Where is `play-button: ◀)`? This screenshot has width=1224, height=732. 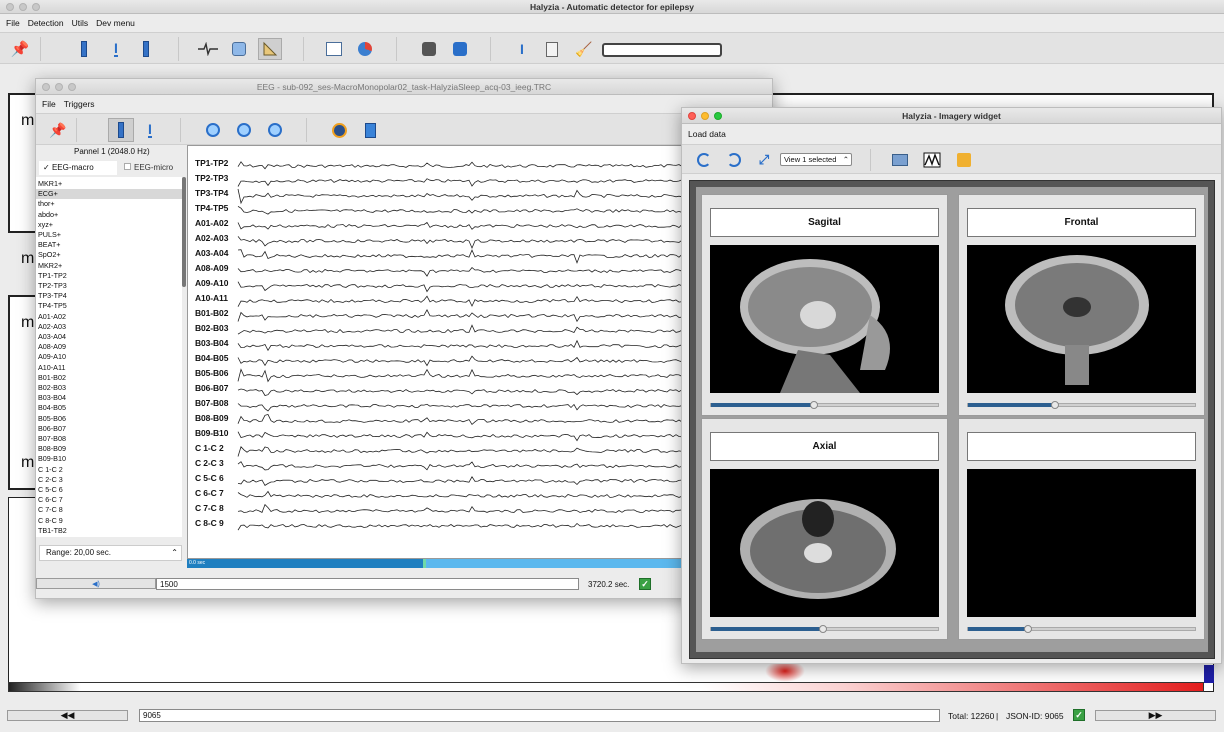 play-button: ◀) is located at coordinates (96, 583).